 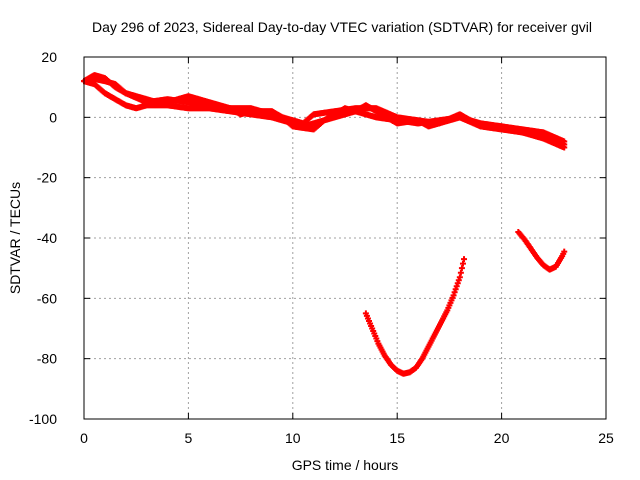 I want to click on x-tick-label: 10, so click(x=293, y=438).